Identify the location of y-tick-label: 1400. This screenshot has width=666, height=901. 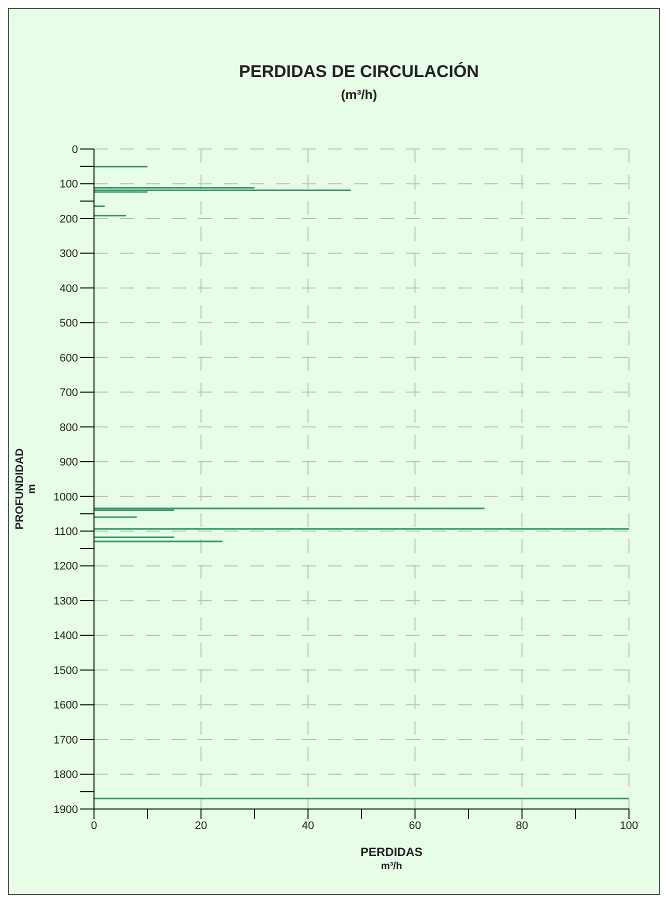
(66, 636).